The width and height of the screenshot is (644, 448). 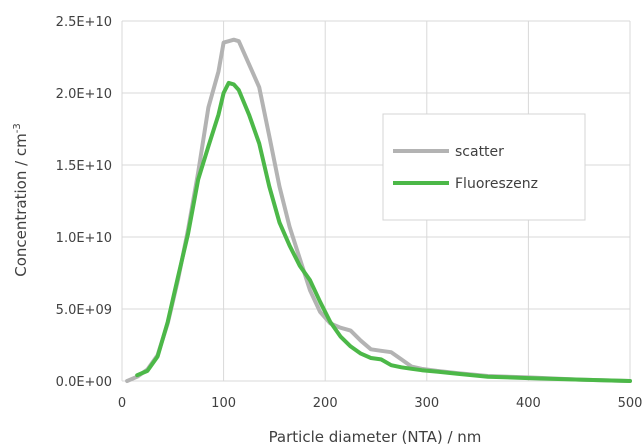 What do you see at coordinates (84, 166) in the screenshot?
I see `y-tick-label: 1.5E+10` at bounding box center [84, 166].